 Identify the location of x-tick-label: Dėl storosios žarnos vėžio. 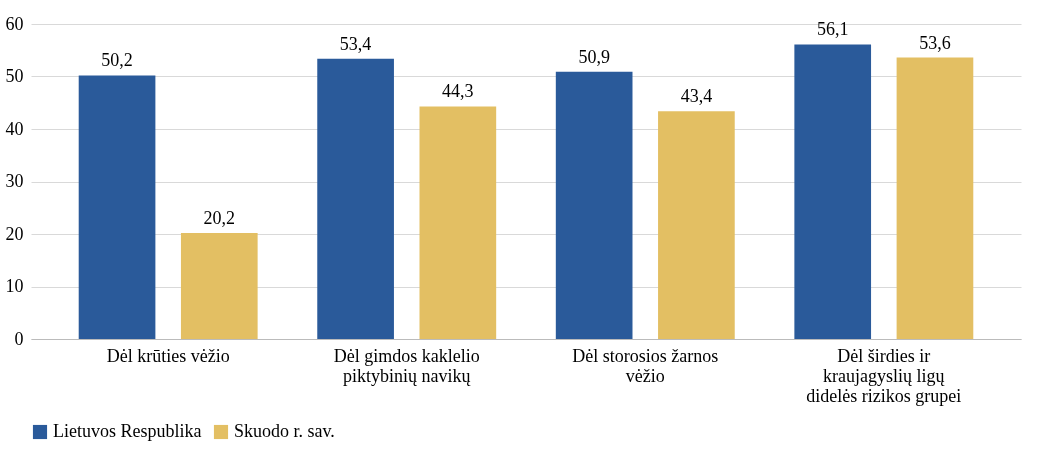
(645, 365).